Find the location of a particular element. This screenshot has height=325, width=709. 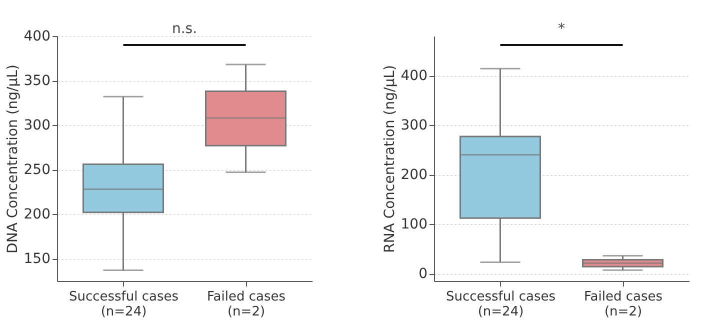

y-tick-label: 250 is located at coordinates (37, 170).